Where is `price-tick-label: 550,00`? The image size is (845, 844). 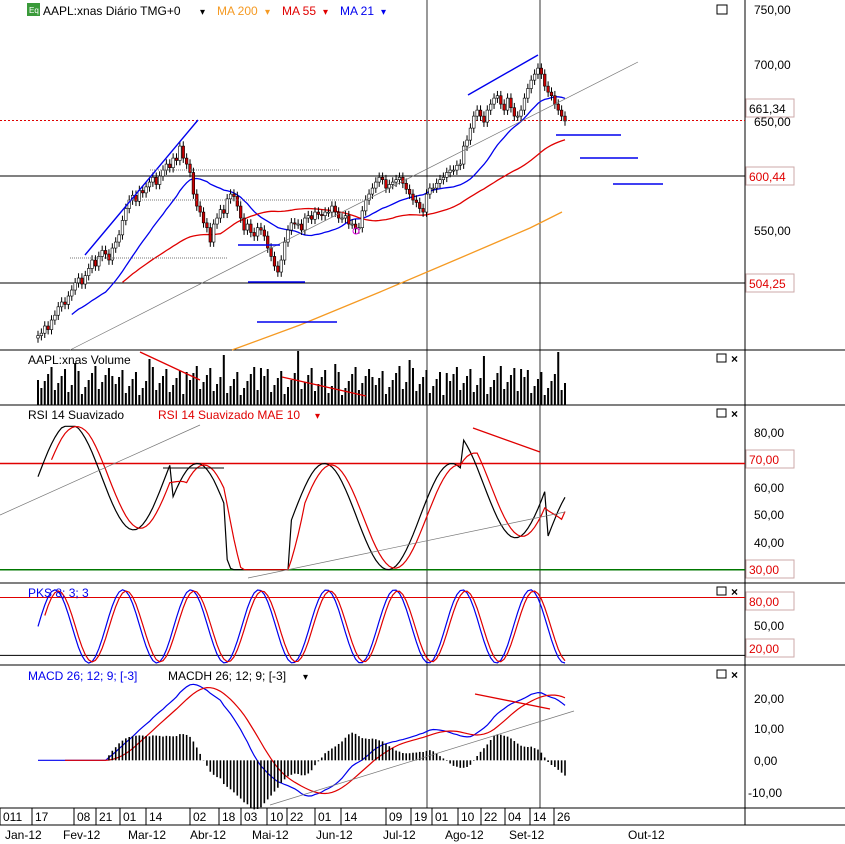 price-tick-label: 550,00 is located at coordinates (772, 231).